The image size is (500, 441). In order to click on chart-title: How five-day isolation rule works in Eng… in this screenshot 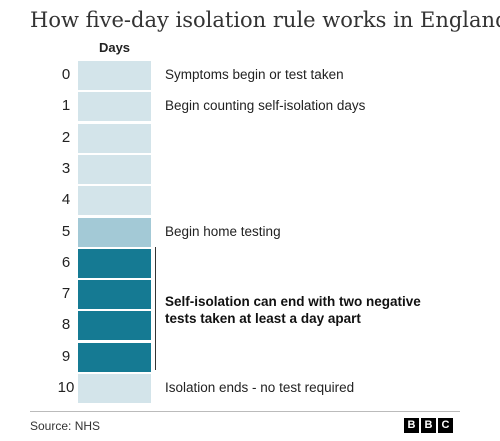, I will do `click(265, 20)`.